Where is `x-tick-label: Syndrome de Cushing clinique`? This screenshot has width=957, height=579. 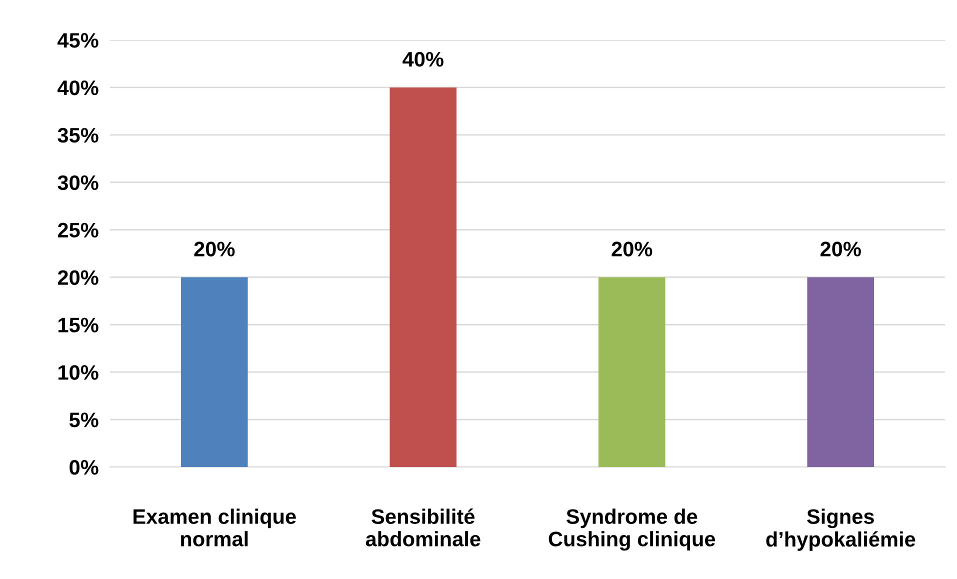
x-tick-label: Syndrome de Cushing clinique is located at coordinates (632, 529).